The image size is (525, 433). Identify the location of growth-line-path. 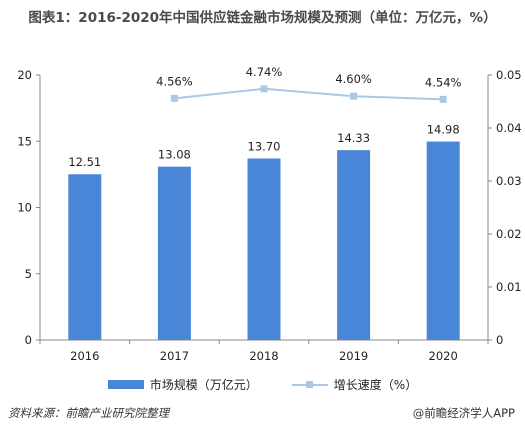
(309, 94).